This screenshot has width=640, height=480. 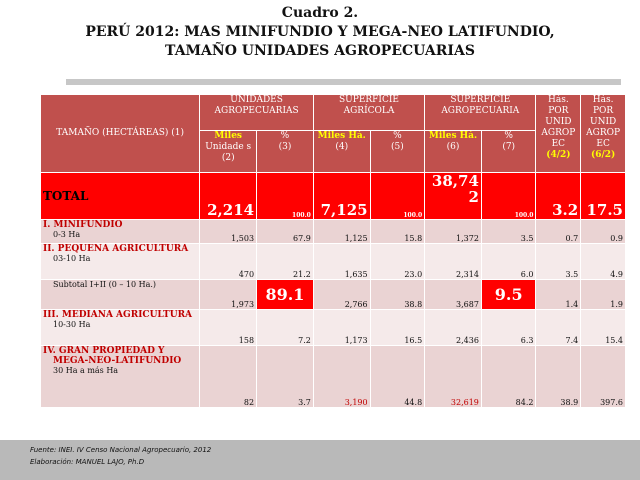 What do you see at coordinates (285, 196) in the screenshot?
I see `total-pct3: 100.0` at bounding box center [285, 196].